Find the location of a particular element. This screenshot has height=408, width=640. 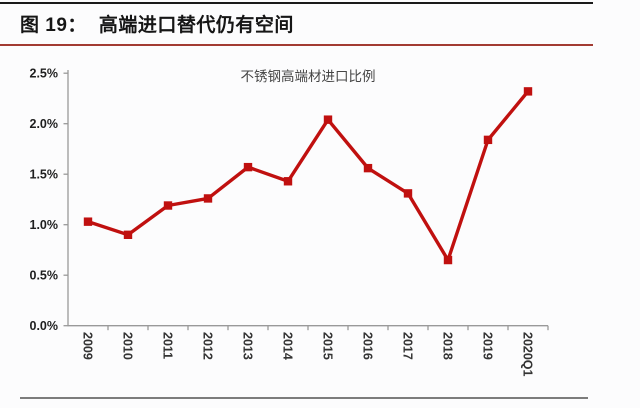

y-tick-label: 1.0% is located at coordinates (44, 225).